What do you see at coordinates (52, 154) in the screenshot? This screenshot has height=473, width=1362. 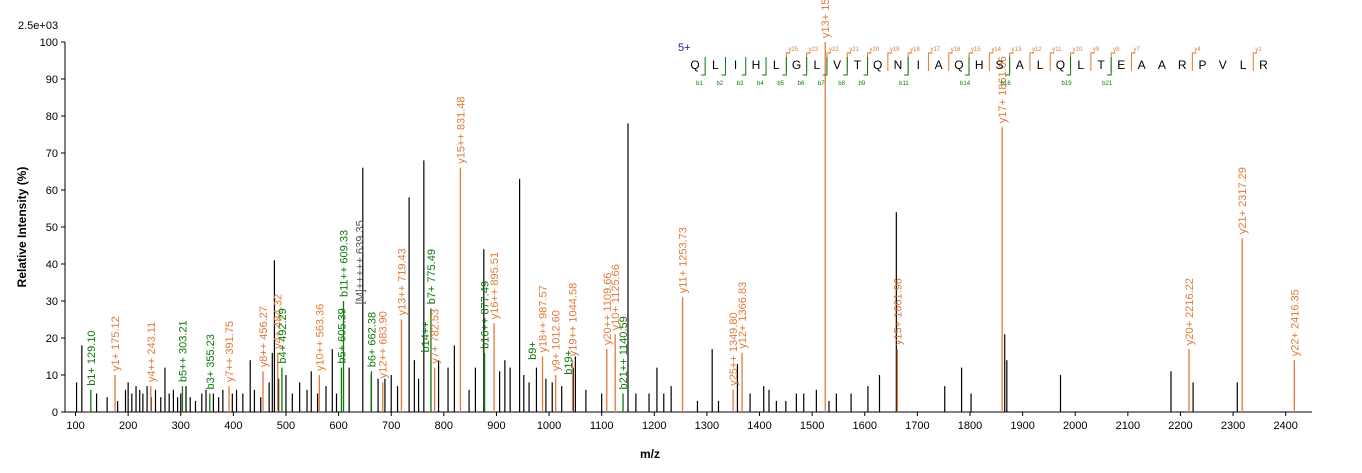 I see `y-tick-label: 70` at bounding box center [52, 154].